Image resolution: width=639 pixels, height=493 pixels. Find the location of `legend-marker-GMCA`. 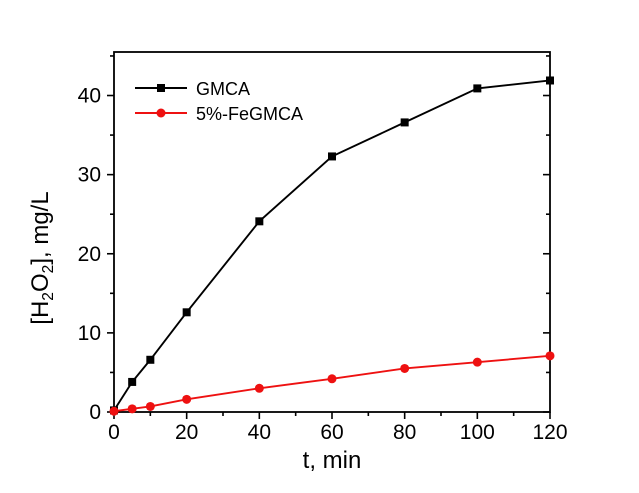

legend-marker-GMCA is located at coordinates (161, 88).